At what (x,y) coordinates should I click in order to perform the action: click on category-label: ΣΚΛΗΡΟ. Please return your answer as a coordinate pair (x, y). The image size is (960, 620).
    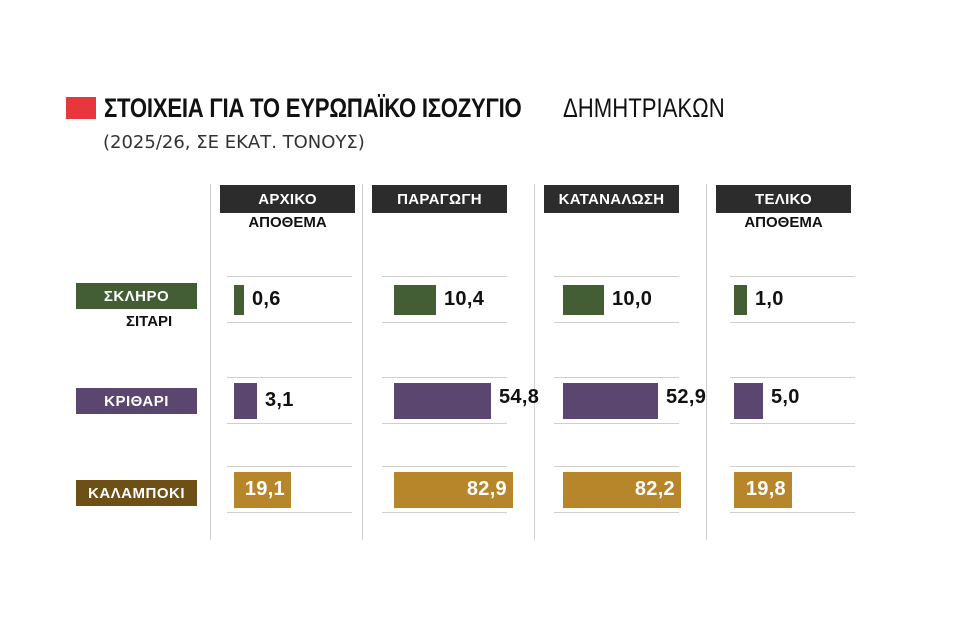
    Looking at the image, I should click on (136, 296).